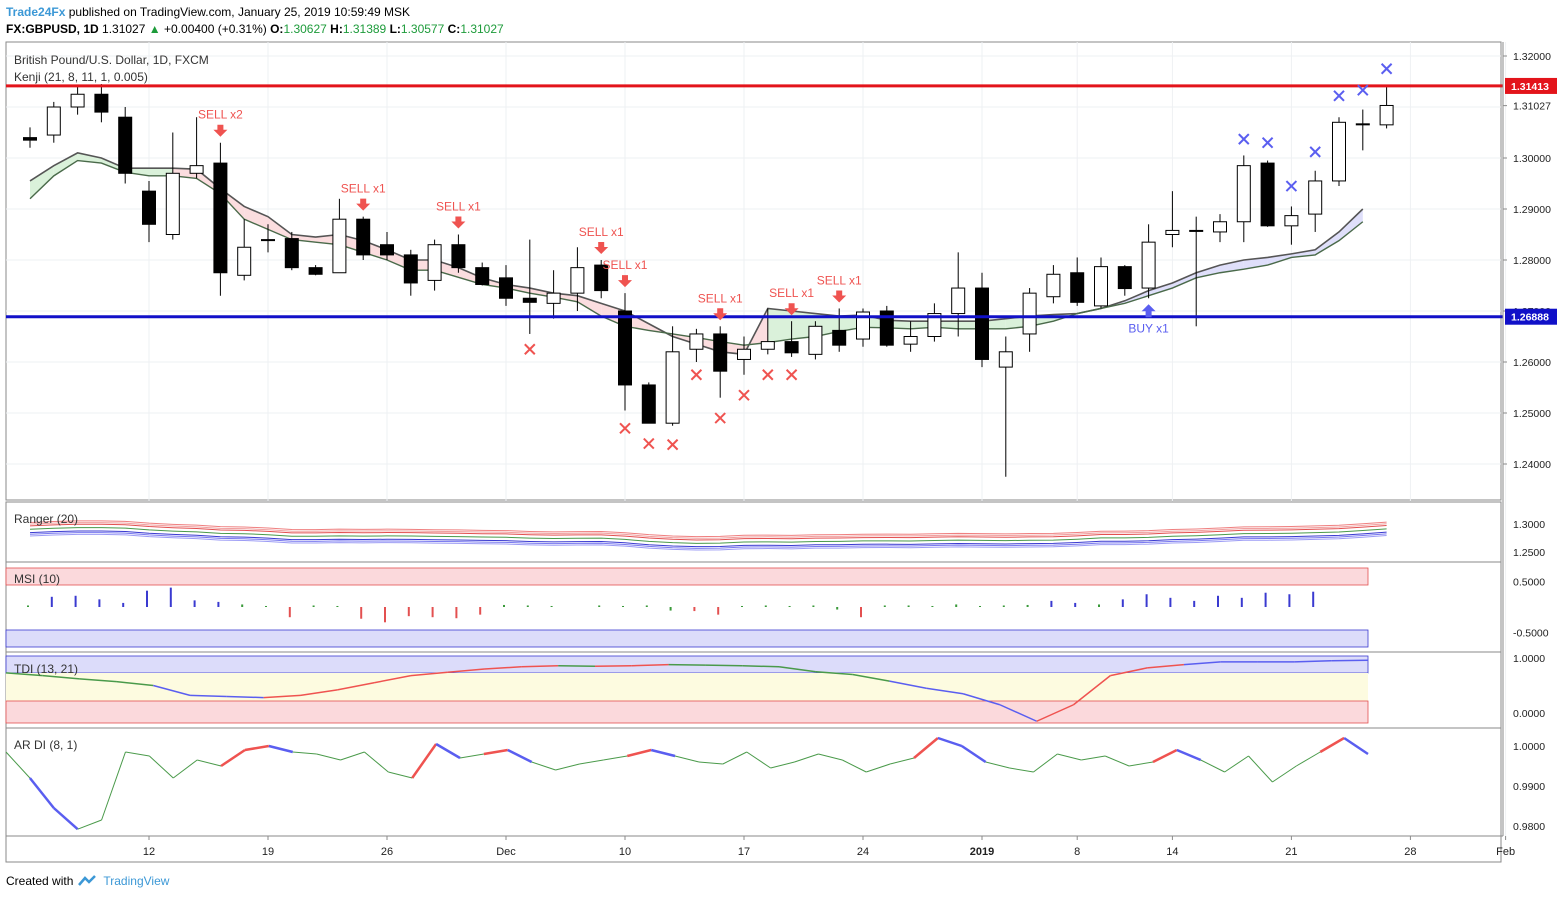 This screenshot has width=1565, height=899. Describe the element at coordinates (863, 852) in the screenshot. I see `time-tick-label: 24` at that location.